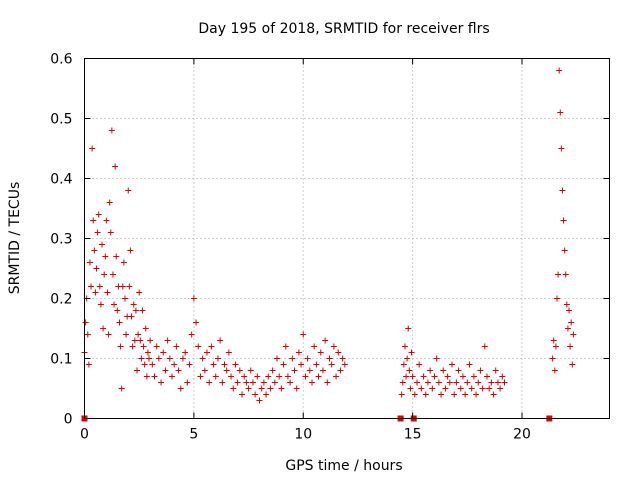  I want to click on x-axis-label: GPS time / hours, so click(343, 466).